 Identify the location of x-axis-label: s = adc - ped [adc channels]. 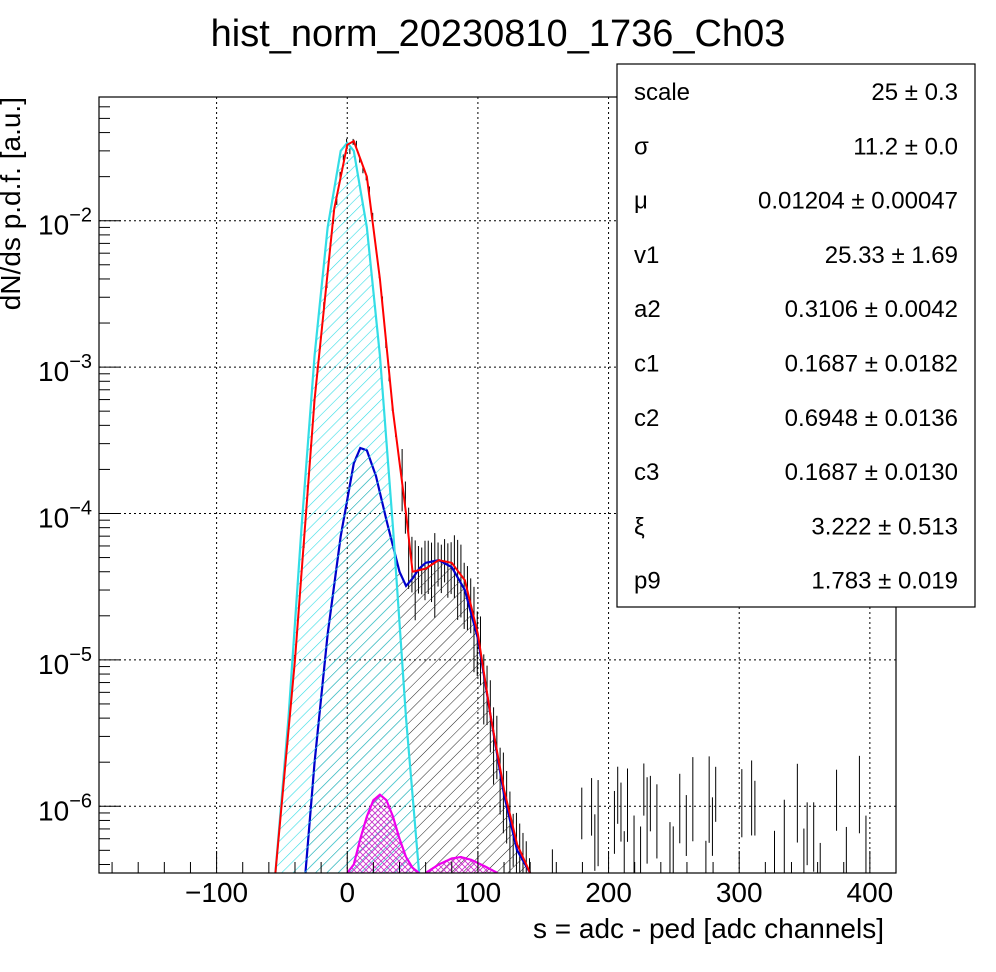
(708, 928).